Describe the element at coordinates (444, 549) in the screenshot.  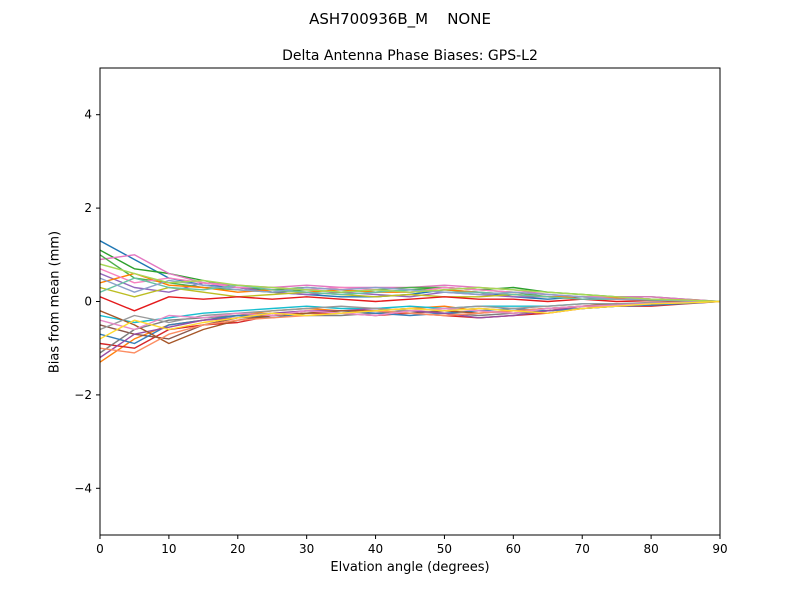
I see `x-tick-label: 50` at that location.